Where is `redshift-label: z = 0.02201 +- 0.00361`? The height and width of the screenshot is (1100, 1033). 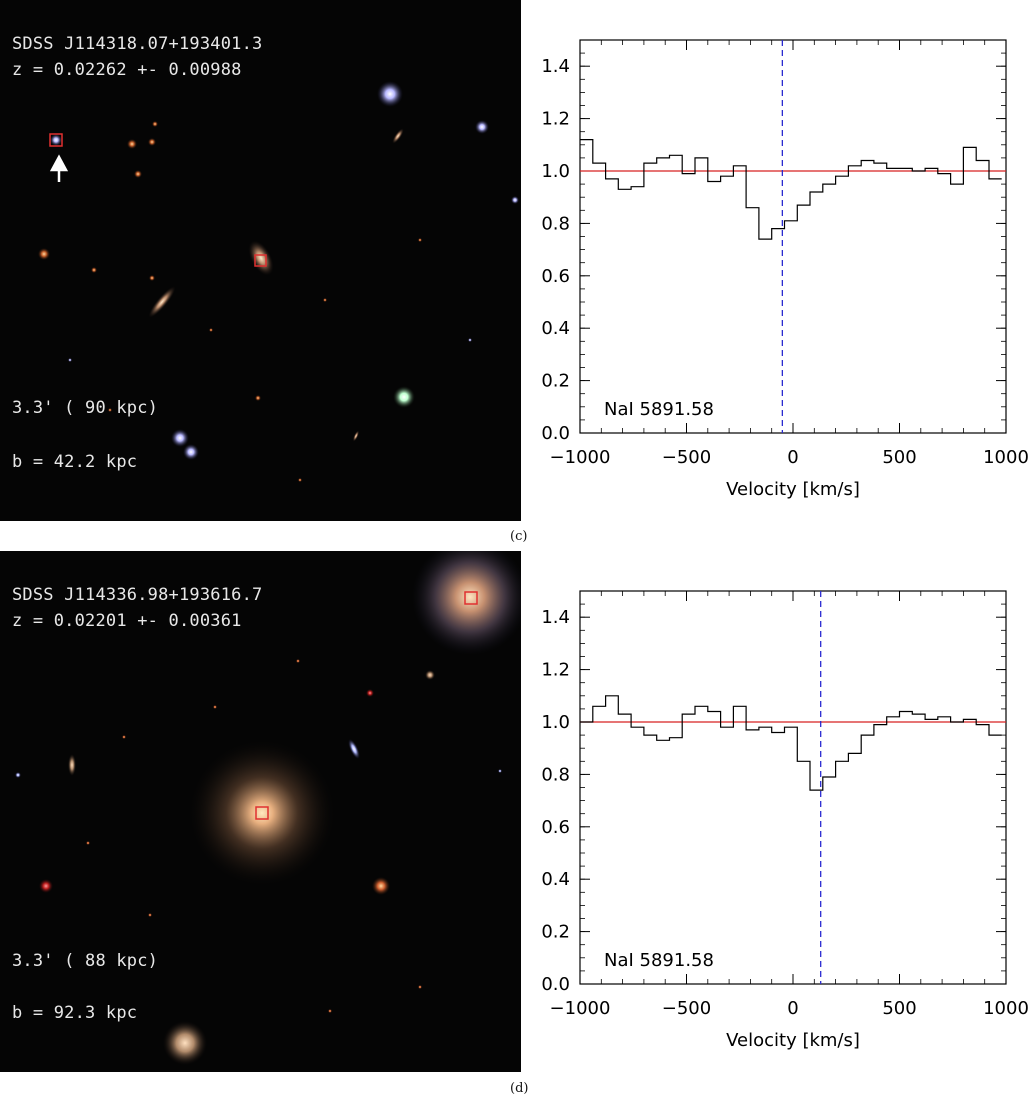 redshift-label: z = 0.02201 +- 0.00361 is located at coordinates (127, 621).